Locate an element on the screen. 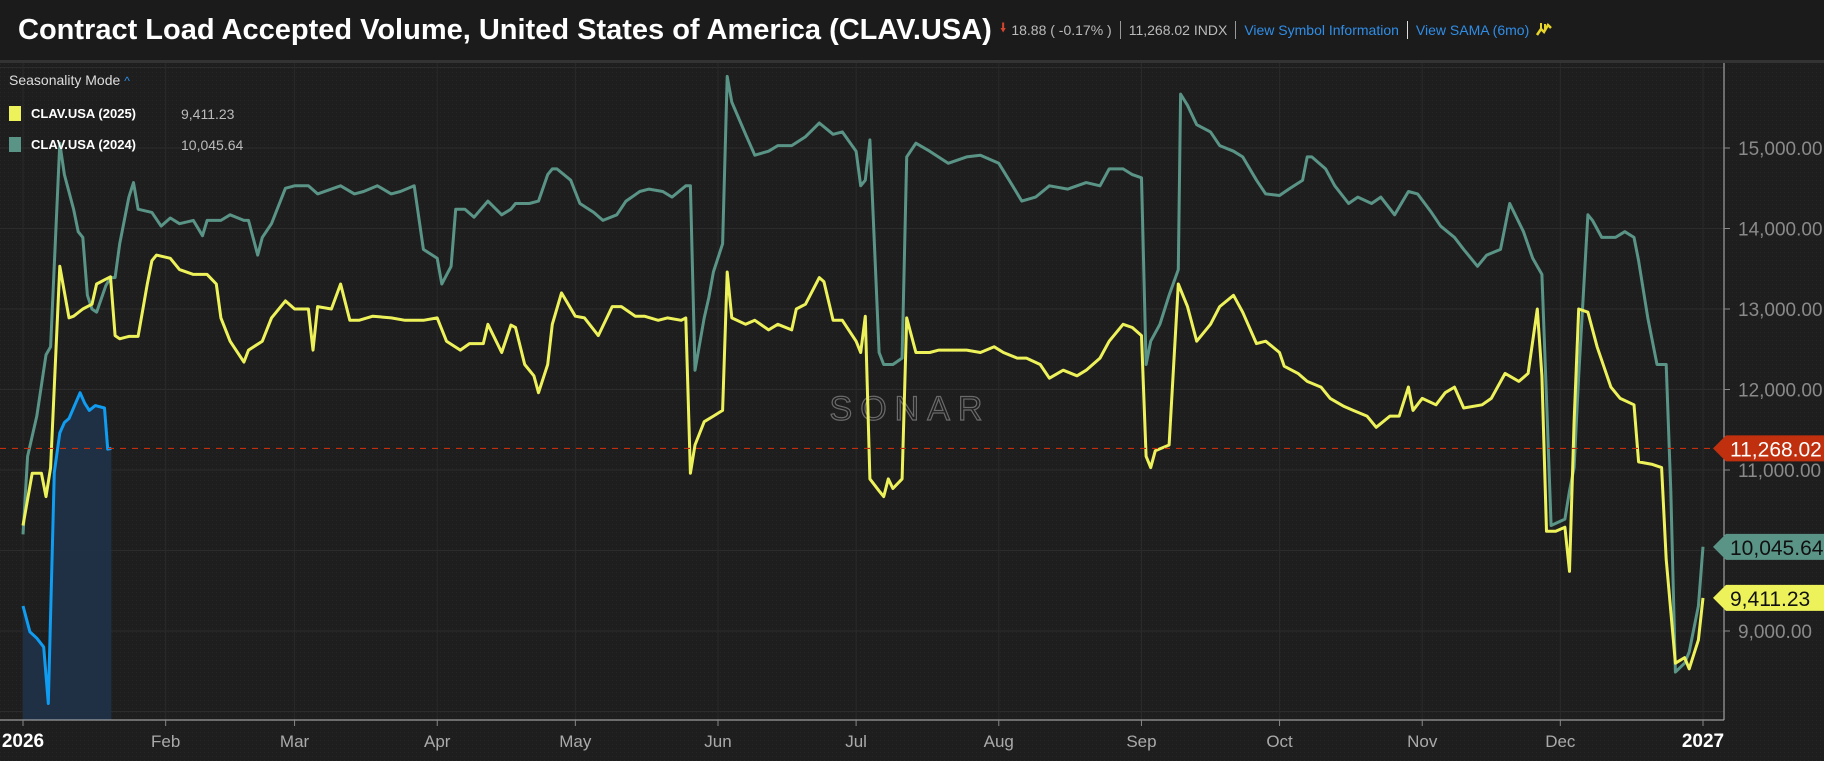 The width and height of the screenshot is (1824, 761). legend-item-value: 10,045.64 is located at coordinates (212, 144).